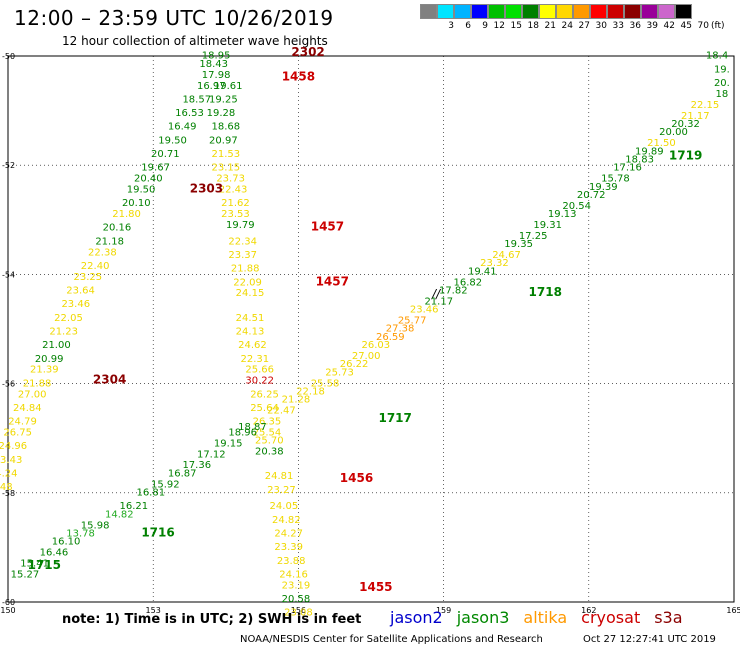  I want to click on satellite-cryosat: cryosat, so click(611, 617).